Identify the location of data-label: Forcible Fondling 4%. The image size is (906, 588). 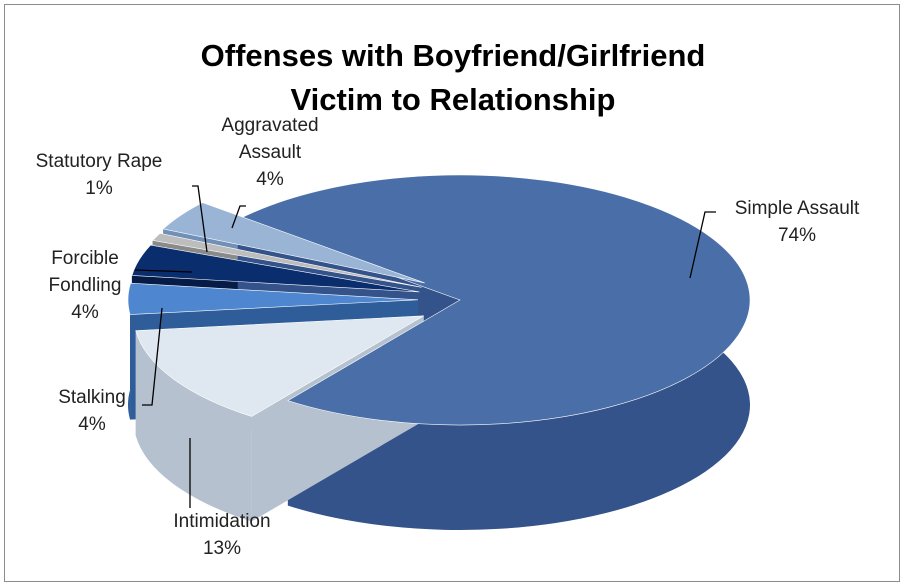
(85, 285).